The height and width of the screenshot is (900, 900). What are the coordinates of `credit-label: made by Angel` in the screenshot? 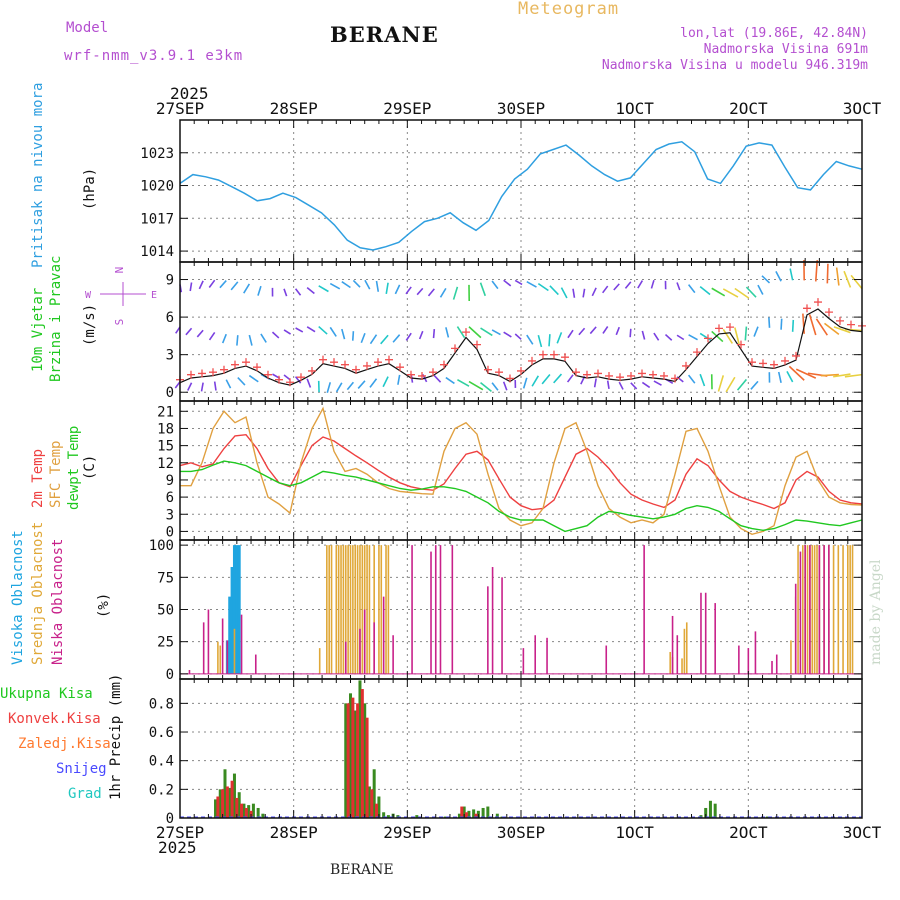 It's located at (876, 612).